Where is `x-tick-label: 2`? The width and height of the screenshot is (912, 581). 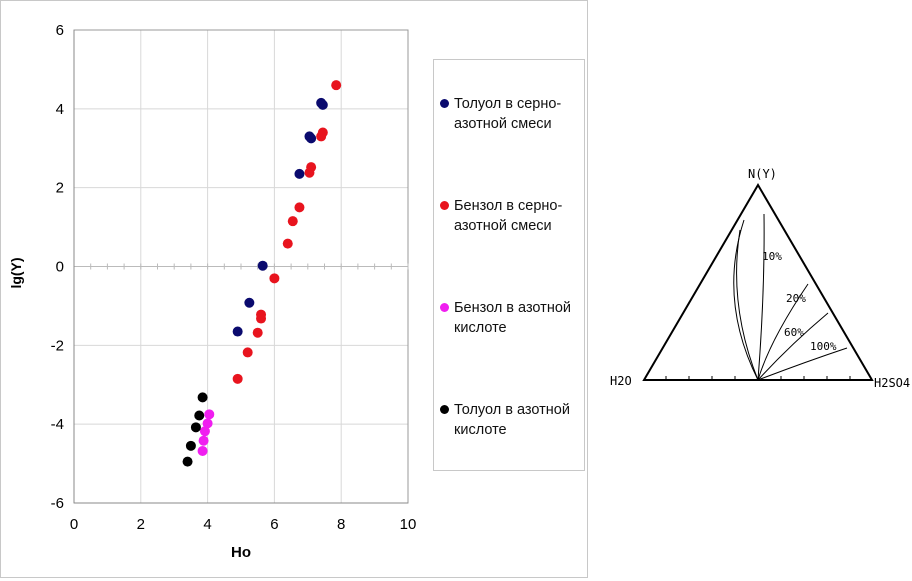
x-tick-label: 2 is located at coordinates (141, 524).